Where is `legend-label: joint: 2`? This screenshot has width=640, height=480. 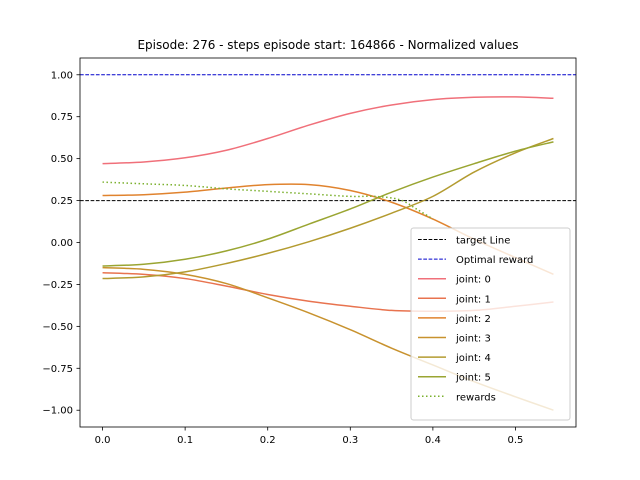
legend-label: joint: 2 is located at coordinates (473, 319).